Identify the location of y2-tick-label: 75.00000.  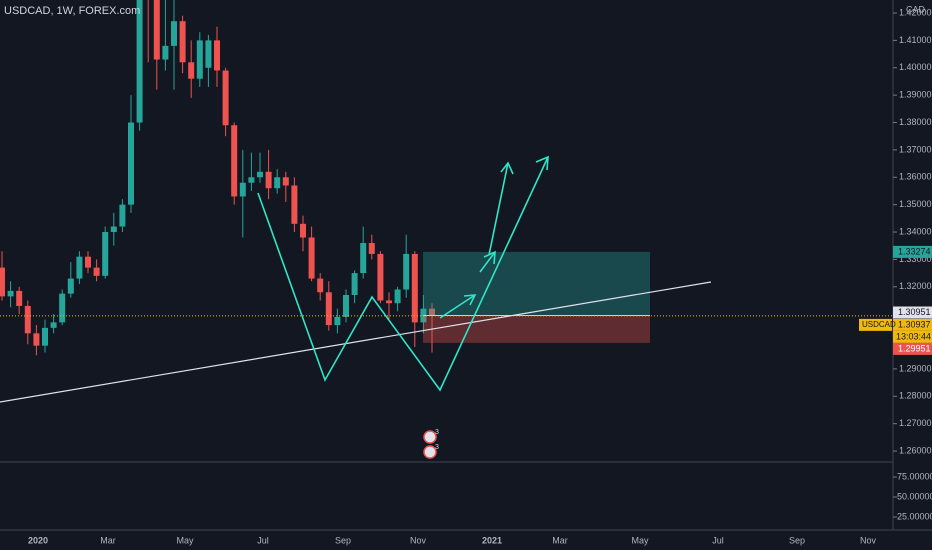
(914, 476).